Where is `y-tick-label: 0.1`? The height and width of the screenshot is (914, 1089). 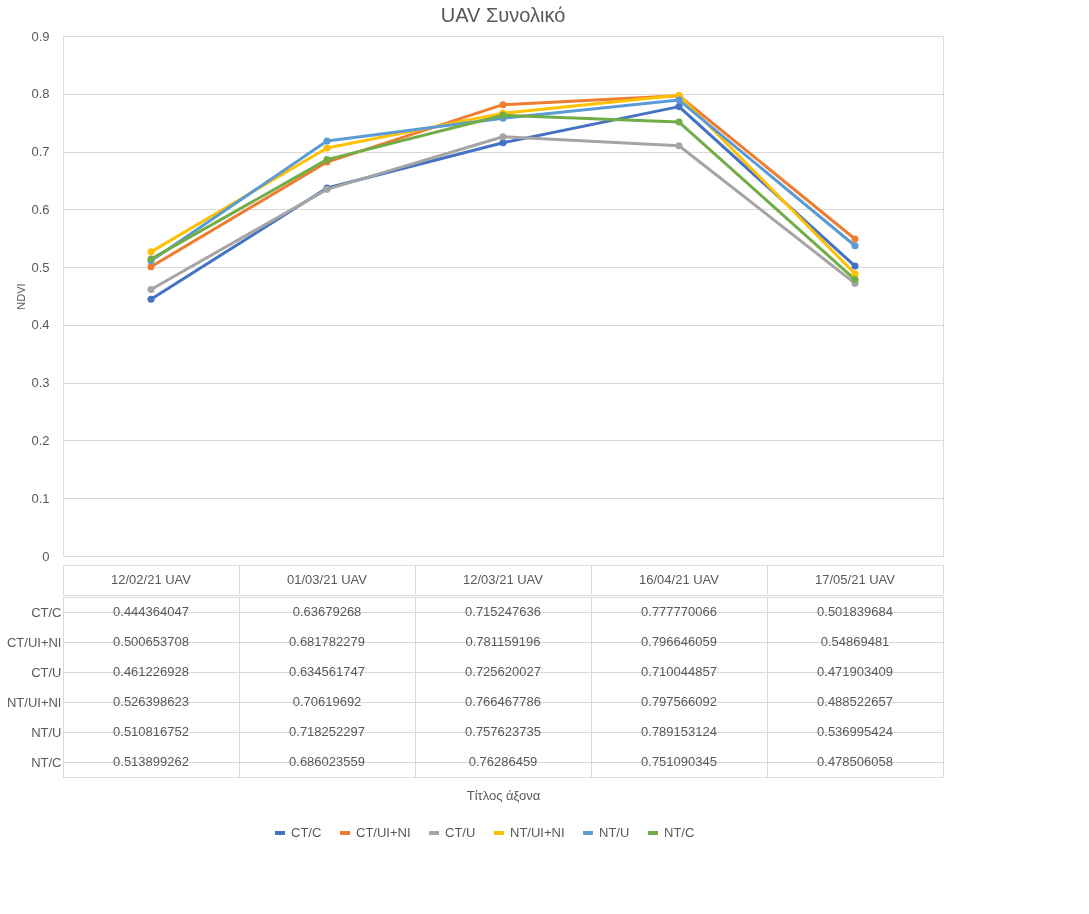 y-tick-label: 0.1 is located at coordinates (40, 498).